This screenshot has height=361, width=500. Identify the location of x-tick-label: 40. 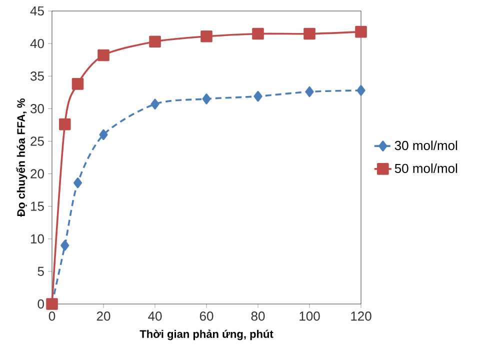
(155, 316).